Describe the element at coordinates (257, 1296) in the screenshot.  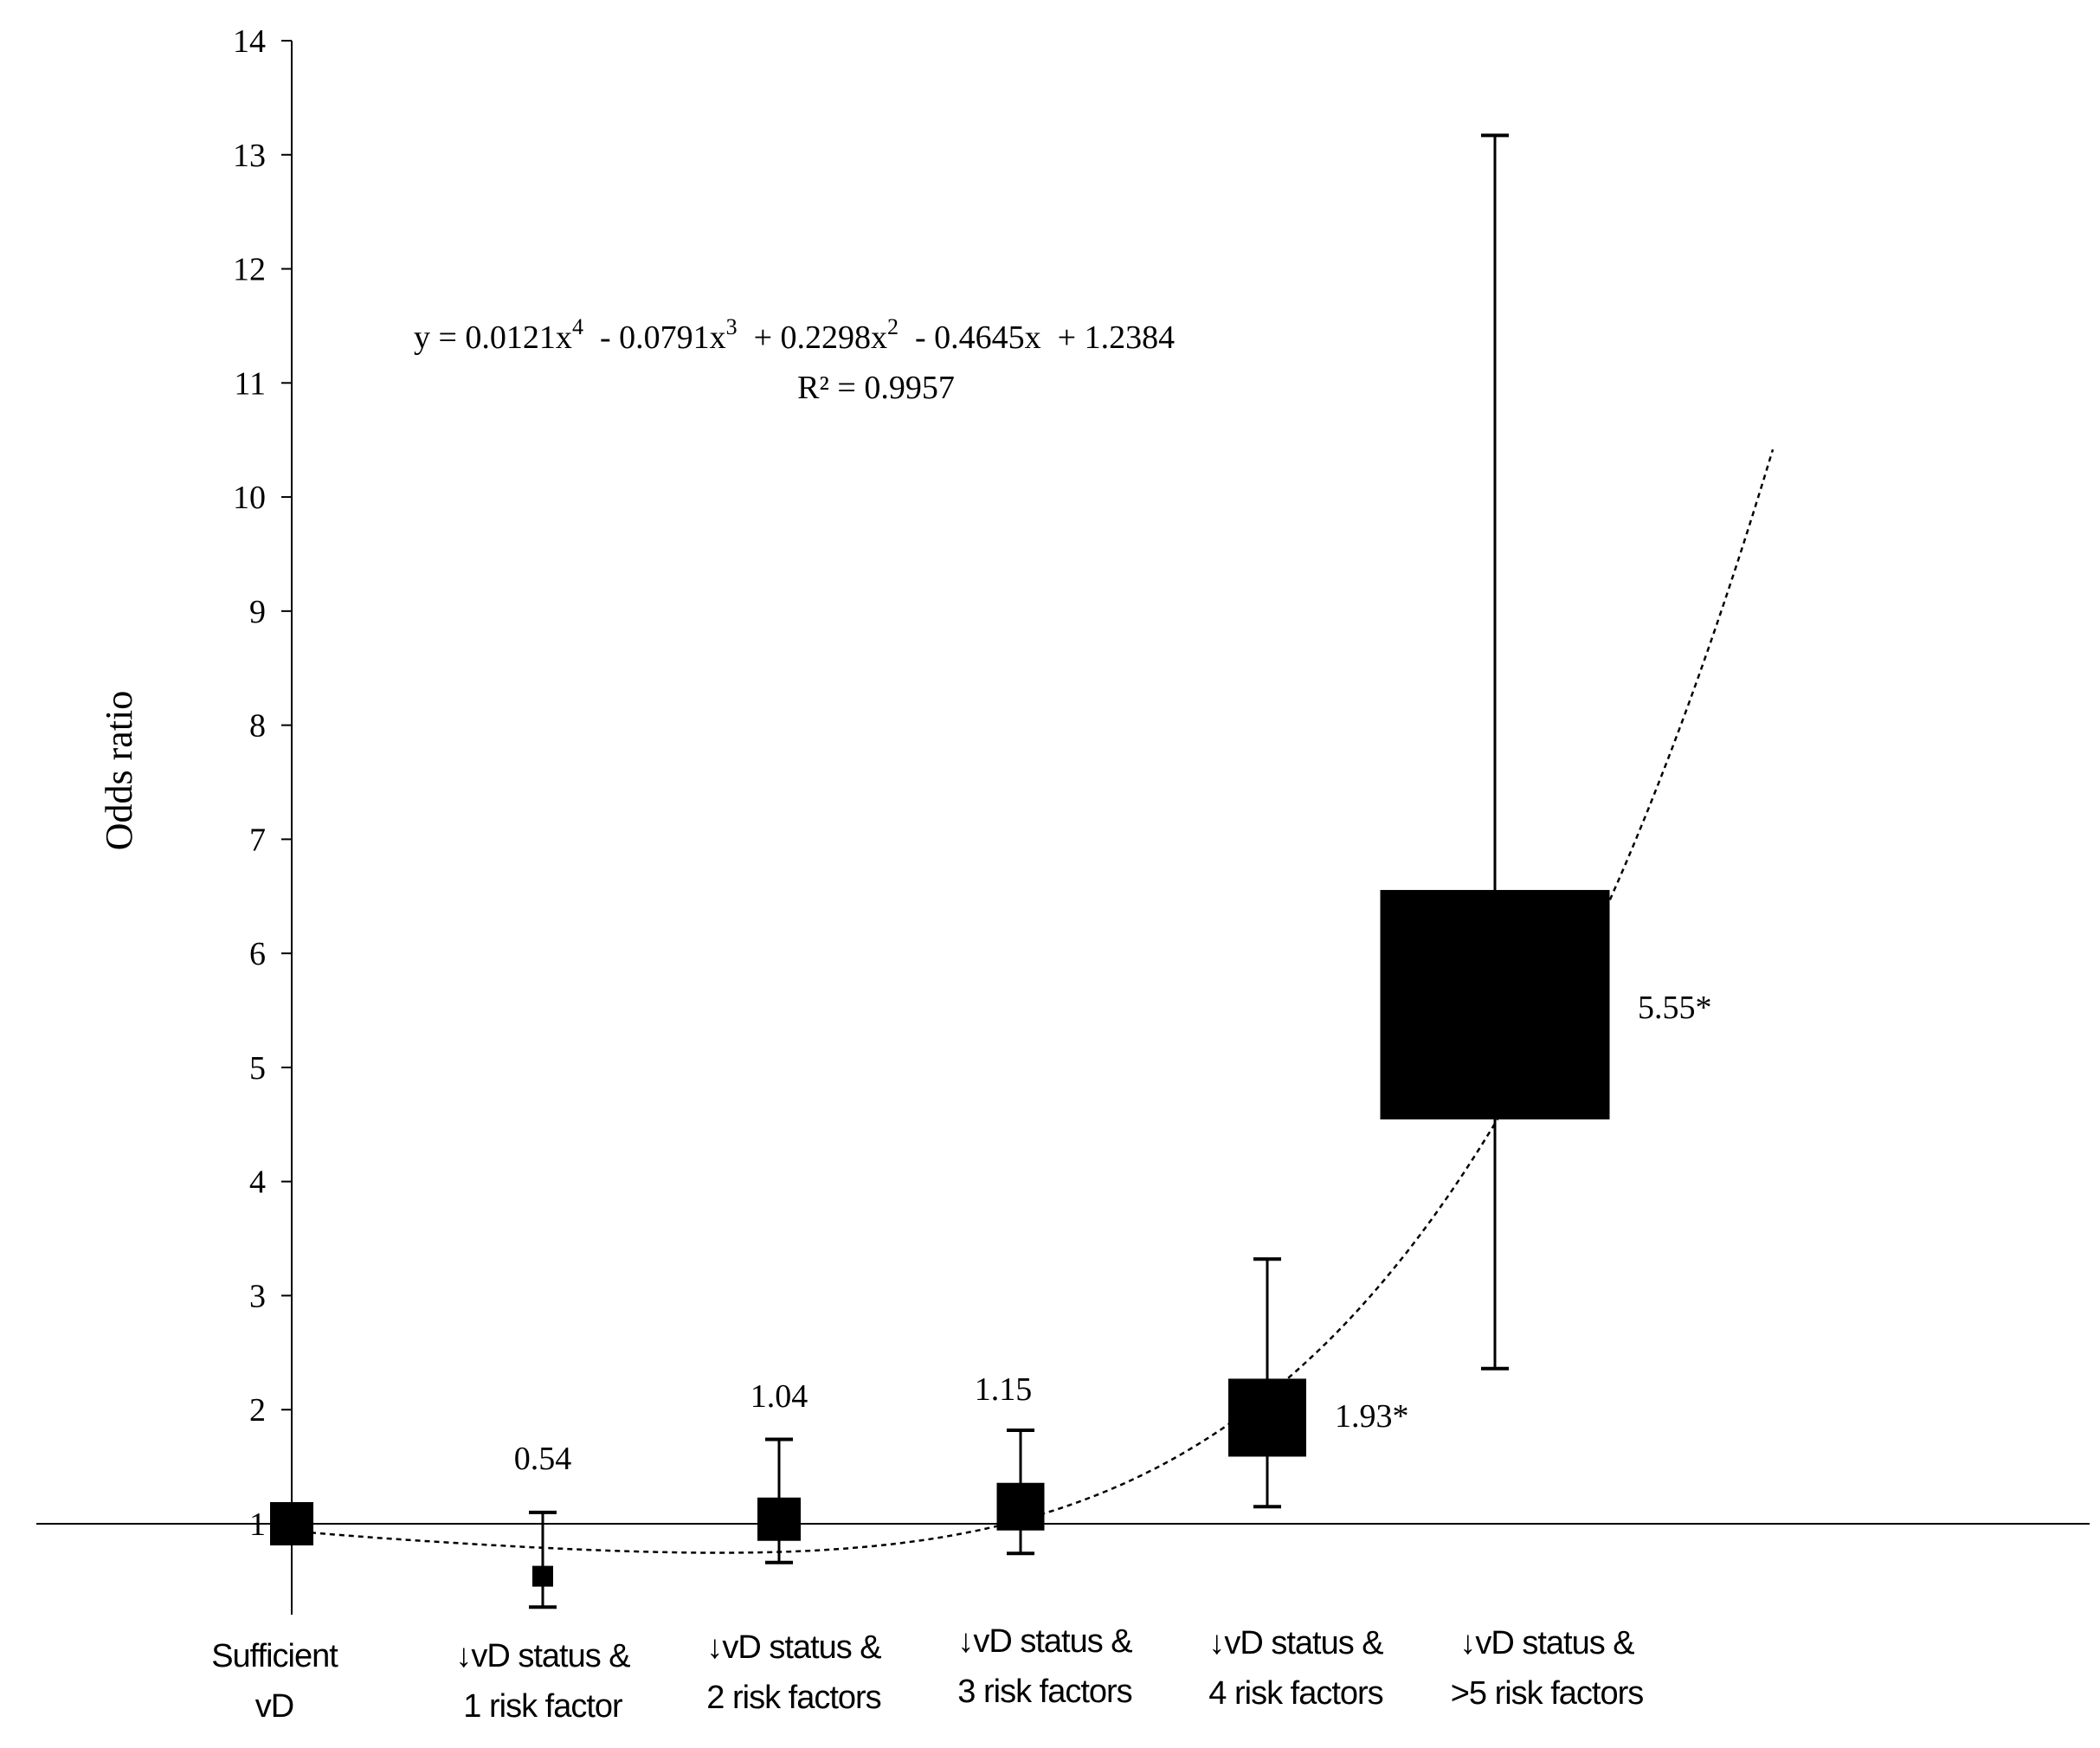
I see `y-tick-label: 3` at that location.